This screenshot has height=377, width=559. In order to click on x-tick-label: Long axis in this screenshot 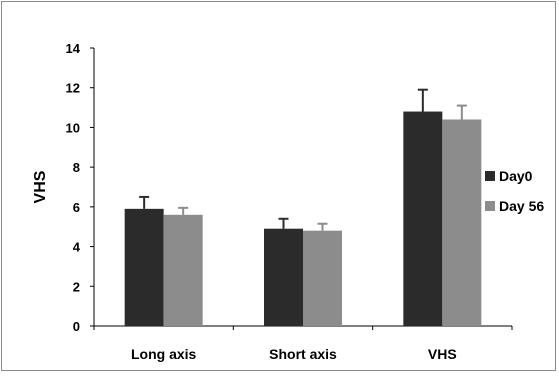, I will do `click(164, 354)`.